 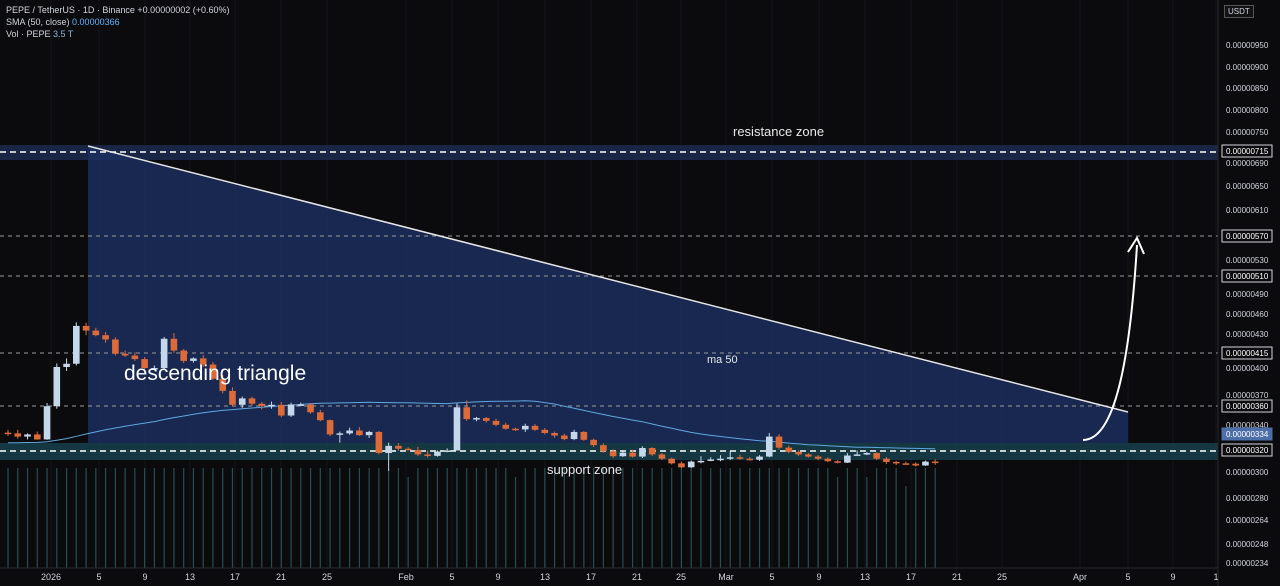 What do you see at coordinates (1247, 110) in the screenshot?
I see `price-tick-label: 0.00000800` at bounding box center [1247, 110].